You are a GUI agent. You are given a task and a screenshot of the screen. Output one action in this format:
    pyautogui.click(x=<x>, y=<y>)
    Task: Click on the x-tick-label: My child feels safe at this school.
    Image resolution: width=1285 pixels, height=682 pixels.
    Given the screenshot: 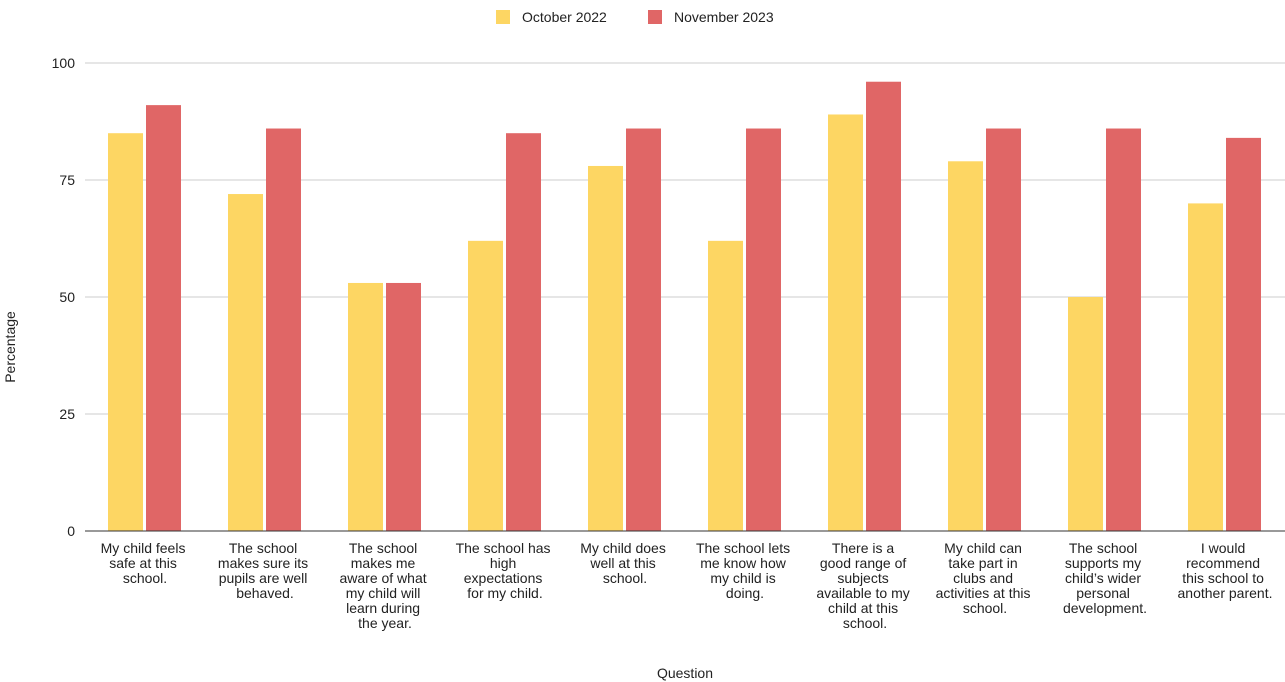 What is the action you would take?
    pyautogui.click(x=145, y=563)
    